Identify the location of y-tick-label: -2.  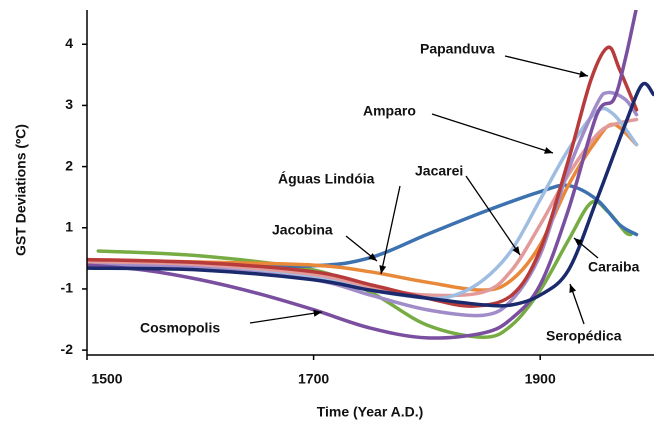
(67, 349).